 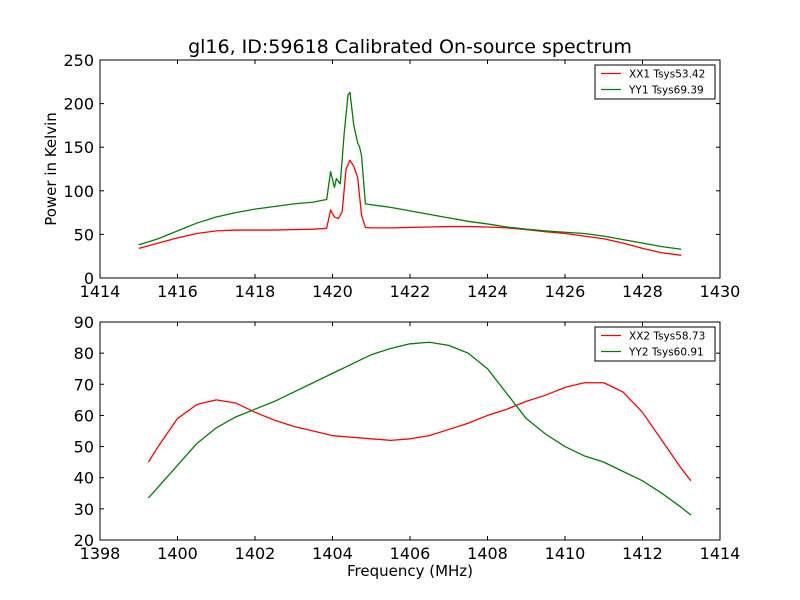 What do you see at coordinates (84, 322) in the screenshot?
I see `bottom-y-tick-label: 90` at bounding box center [84, 322].